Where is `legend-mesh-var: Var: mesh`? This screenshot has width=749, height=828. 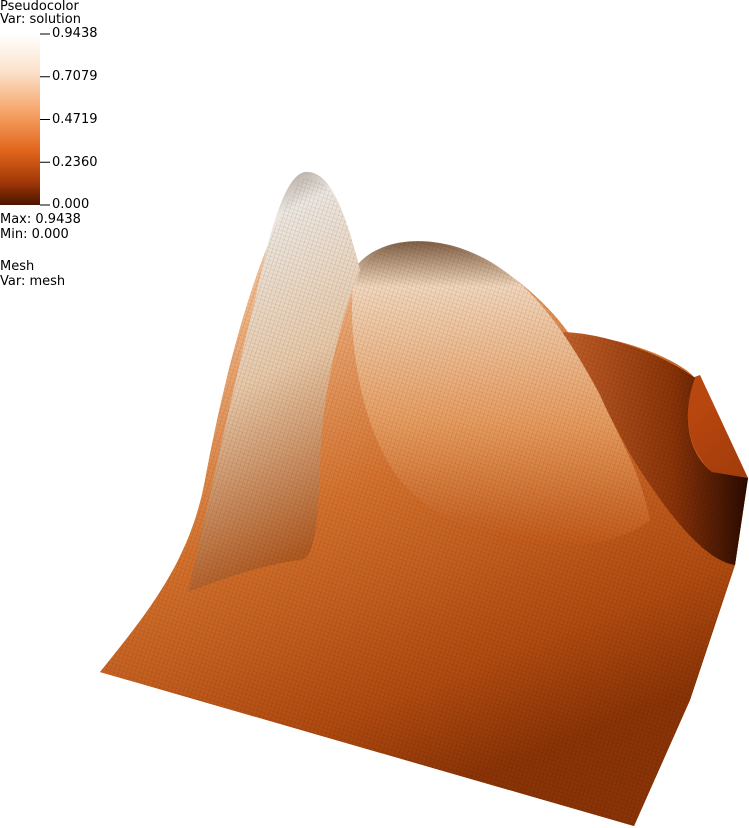
legend-mesh-var: Var: mesh is located at coordinates (33, 281).